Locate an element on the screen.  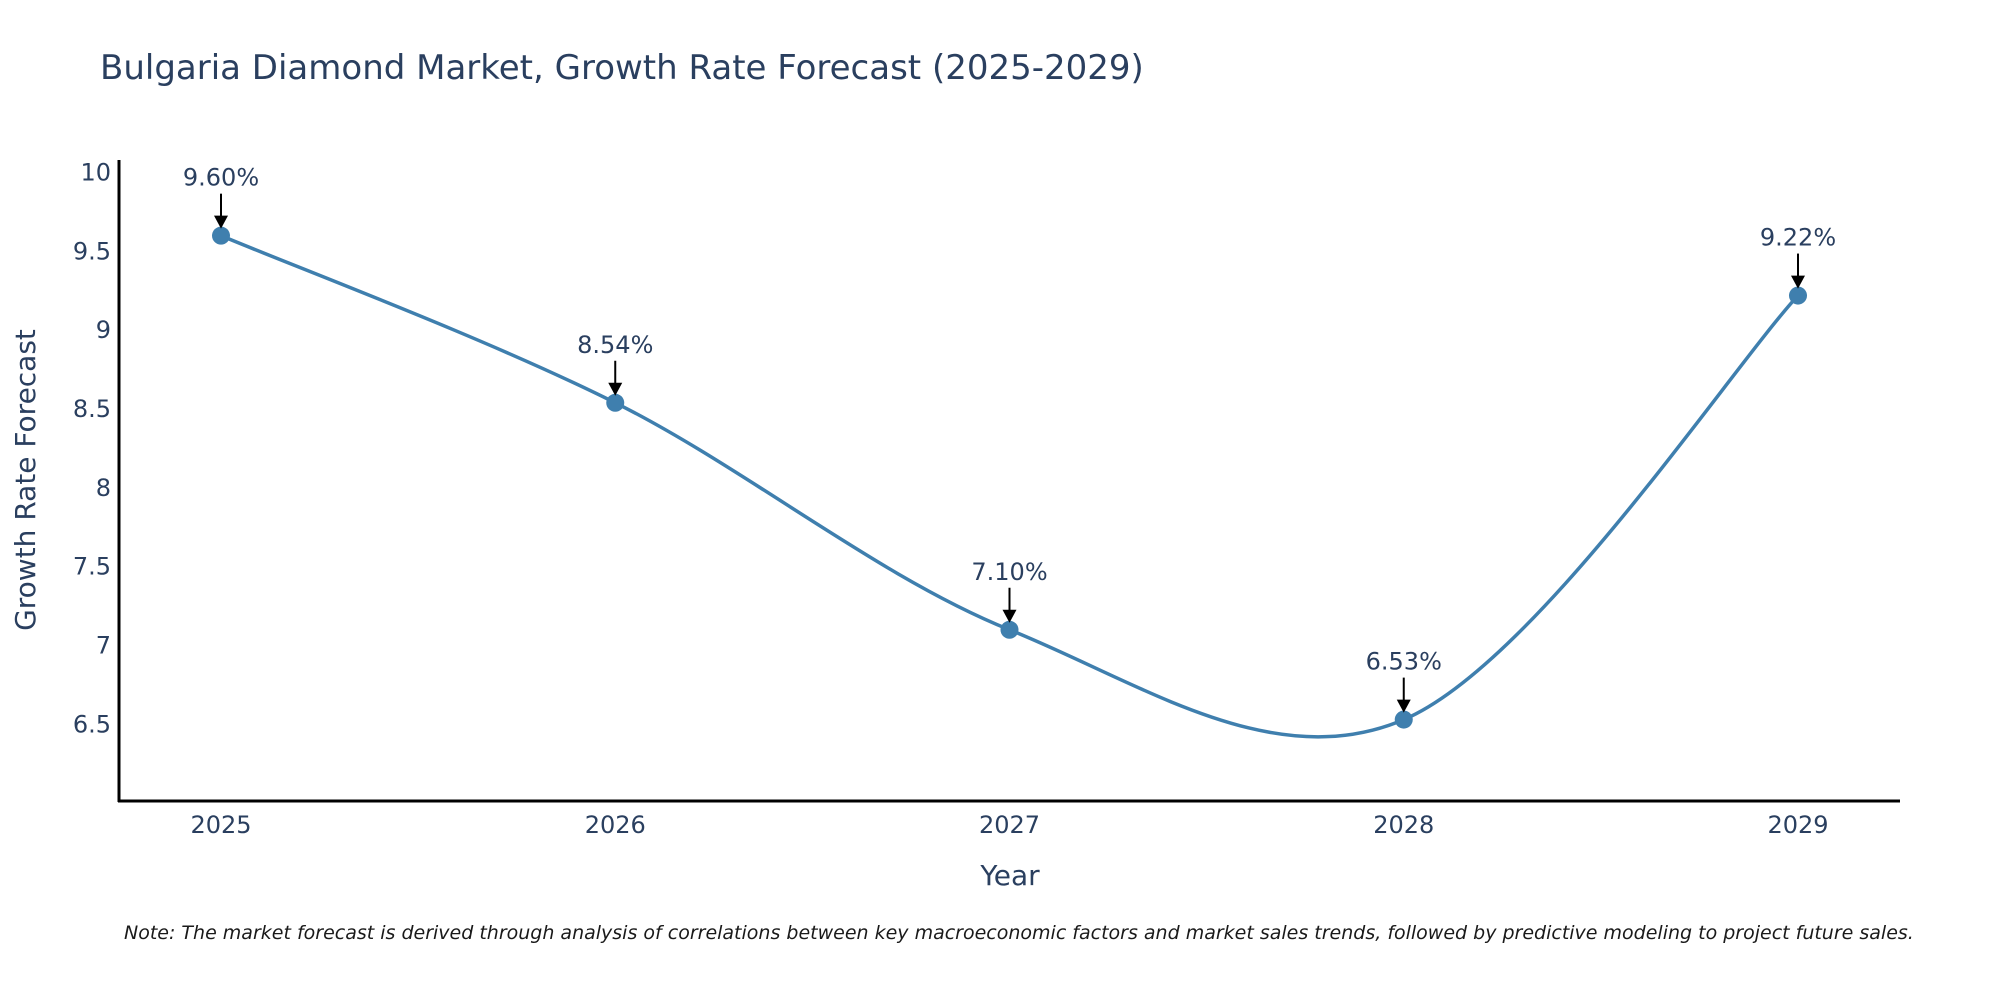
y-tick-label: 8 is located at coordinates (103, 488).